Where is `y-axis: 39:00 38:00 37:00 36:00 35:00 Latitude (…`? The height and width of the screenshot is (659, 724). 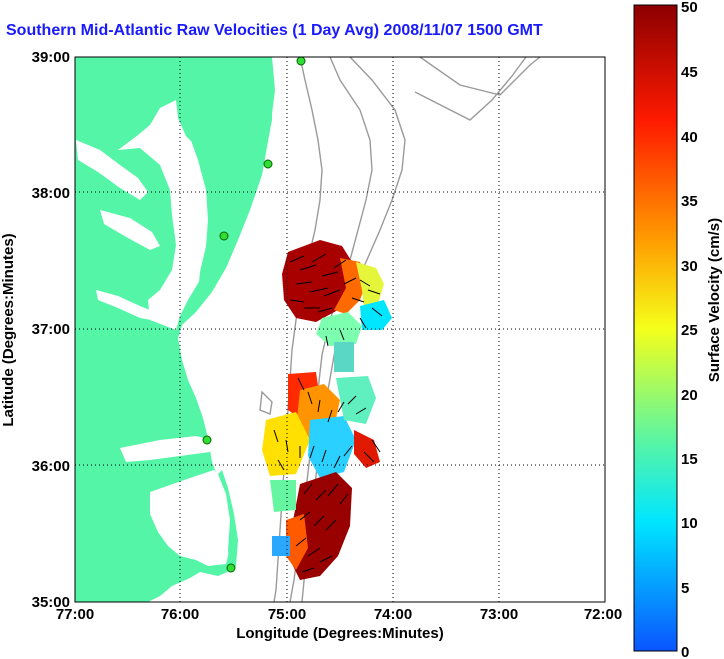
y-axis: 39:00 38:00 37:00 36:00 35:00 Latitude (… is located at coordinates (35, 330).